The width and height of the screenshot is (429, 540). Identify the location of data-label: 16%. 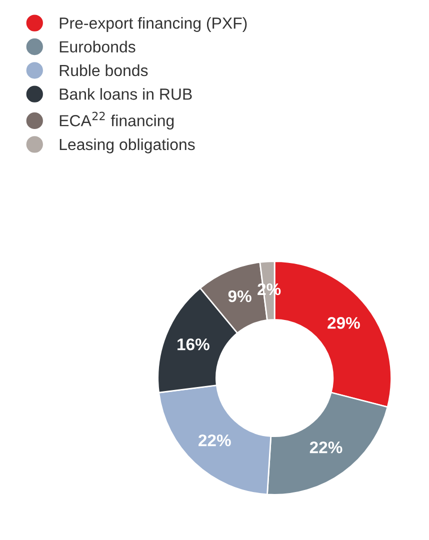
(194, 344).